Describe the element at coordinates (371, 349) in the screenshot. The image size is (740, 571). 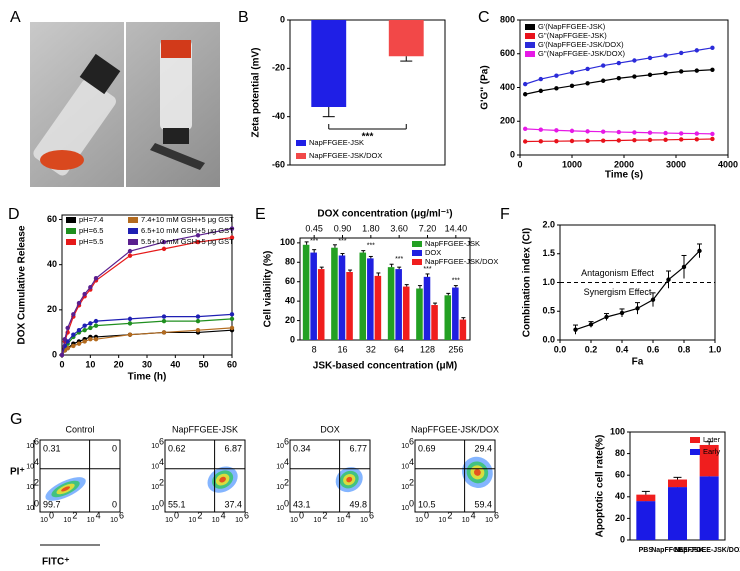
I see `x-tick-label: 32` at that location.